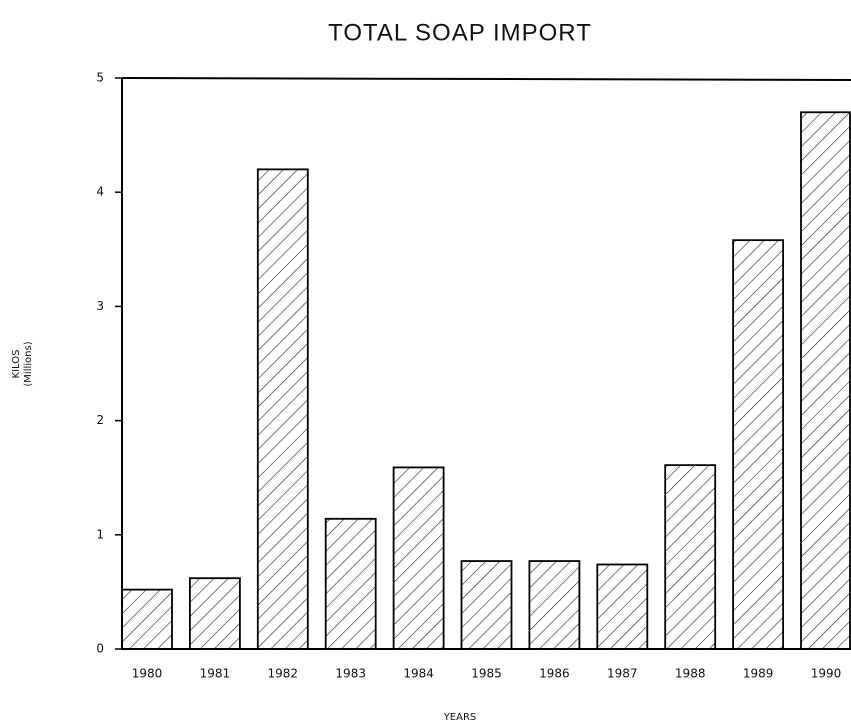 The image size is (851, 727). What do you see at coordinates (100, 306) in the screenshot?
I see `y-tick-label: 3` at bounding box center [100, 306].